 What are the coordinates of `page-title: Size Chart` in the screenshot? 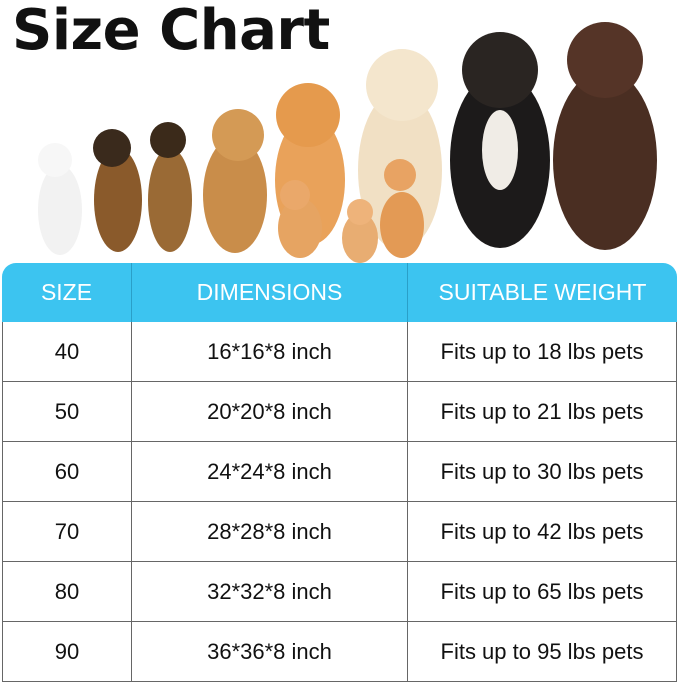 It's located at (171, 31).